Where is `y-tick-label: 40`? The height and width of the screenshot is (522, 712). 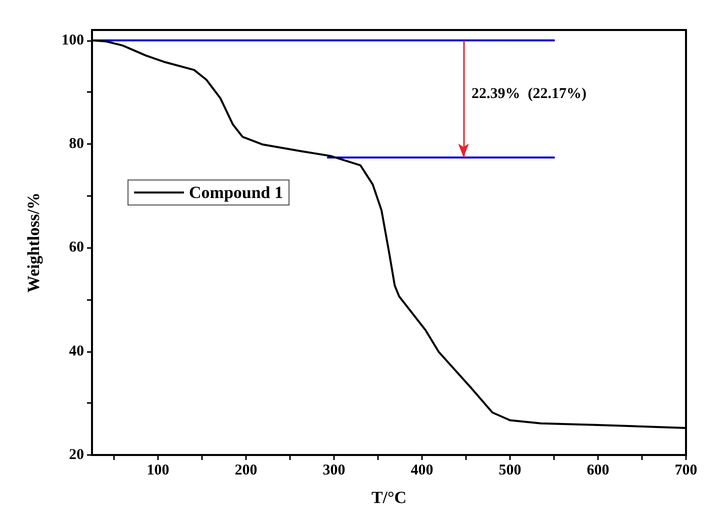
y-tick-label: 40 is located at coordinates (76, 351).